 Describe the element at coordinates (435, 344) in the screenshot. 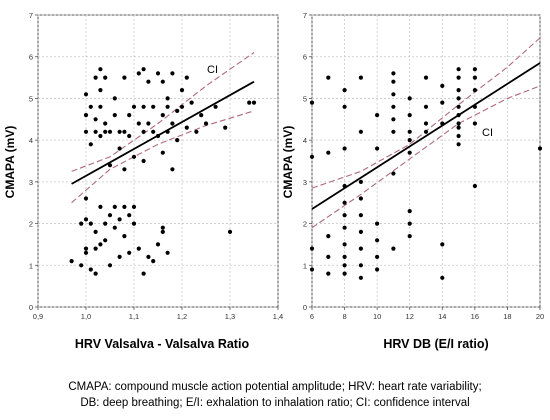

I see `x-axis-label-deep-breathing: HRV DB (E/I ratio)` at that location.